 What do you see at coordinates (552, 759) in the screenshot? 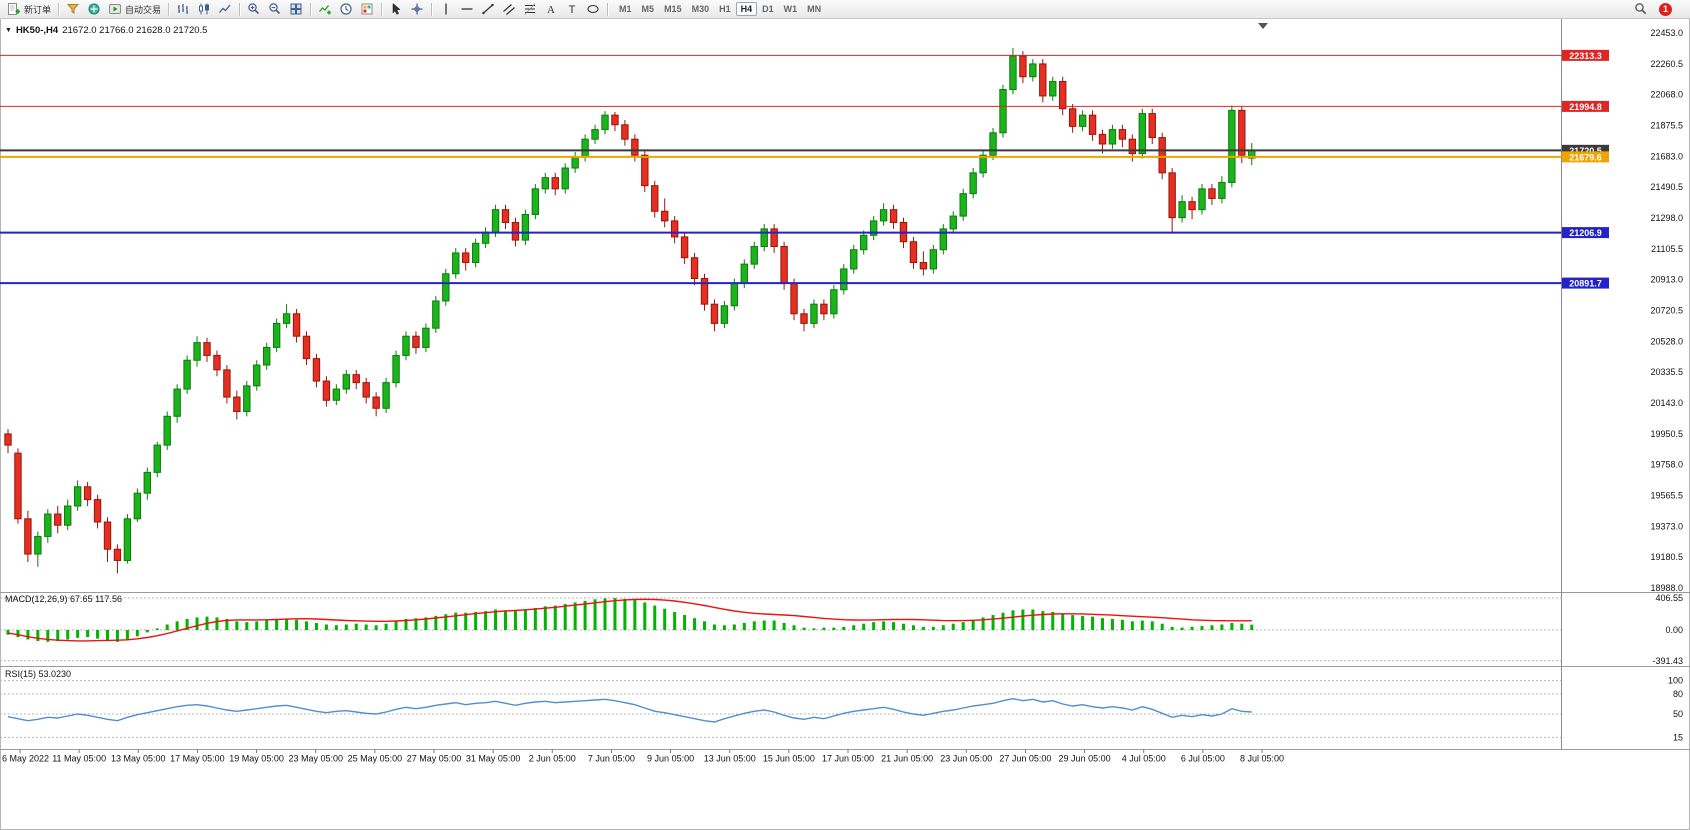
I see `svg-text: 2 Jun 05:00` at bounding box center [552, 759].